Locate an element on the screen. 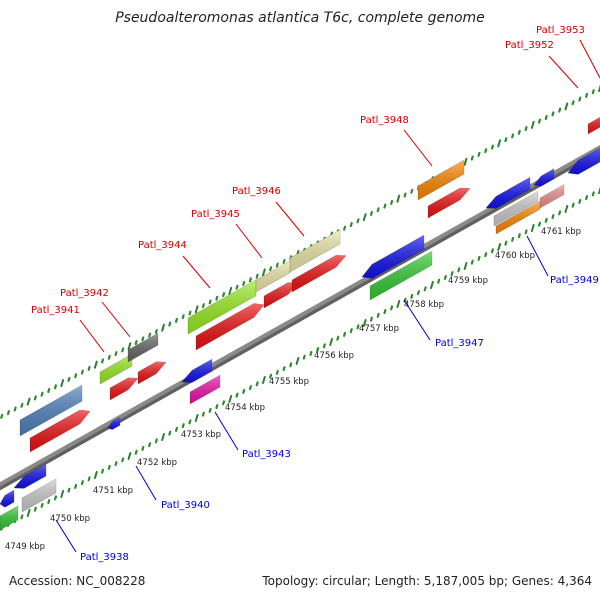  scale-label: 4753 kbp is located at coordinates (201, 435).